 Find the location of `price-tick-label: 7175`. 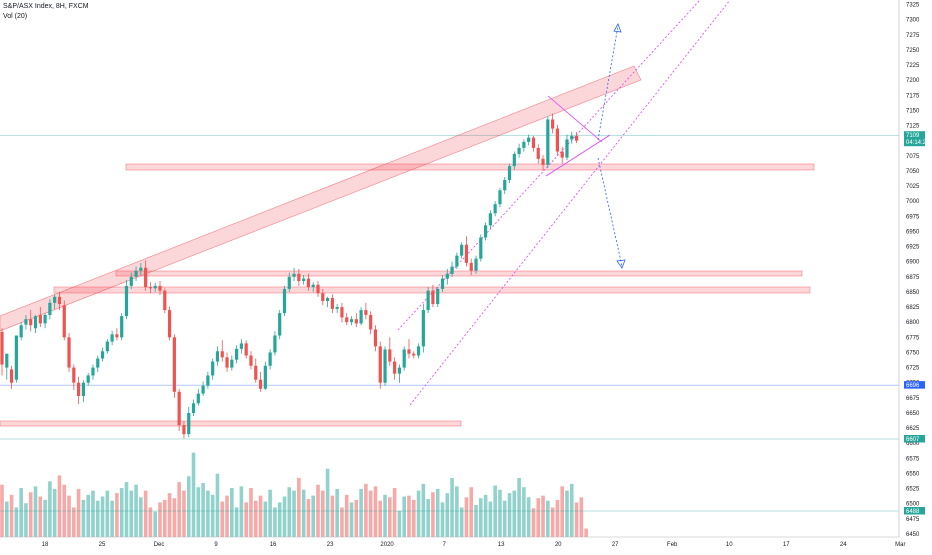

price-tick-label: 7175 is located at coordinates (913, 96).